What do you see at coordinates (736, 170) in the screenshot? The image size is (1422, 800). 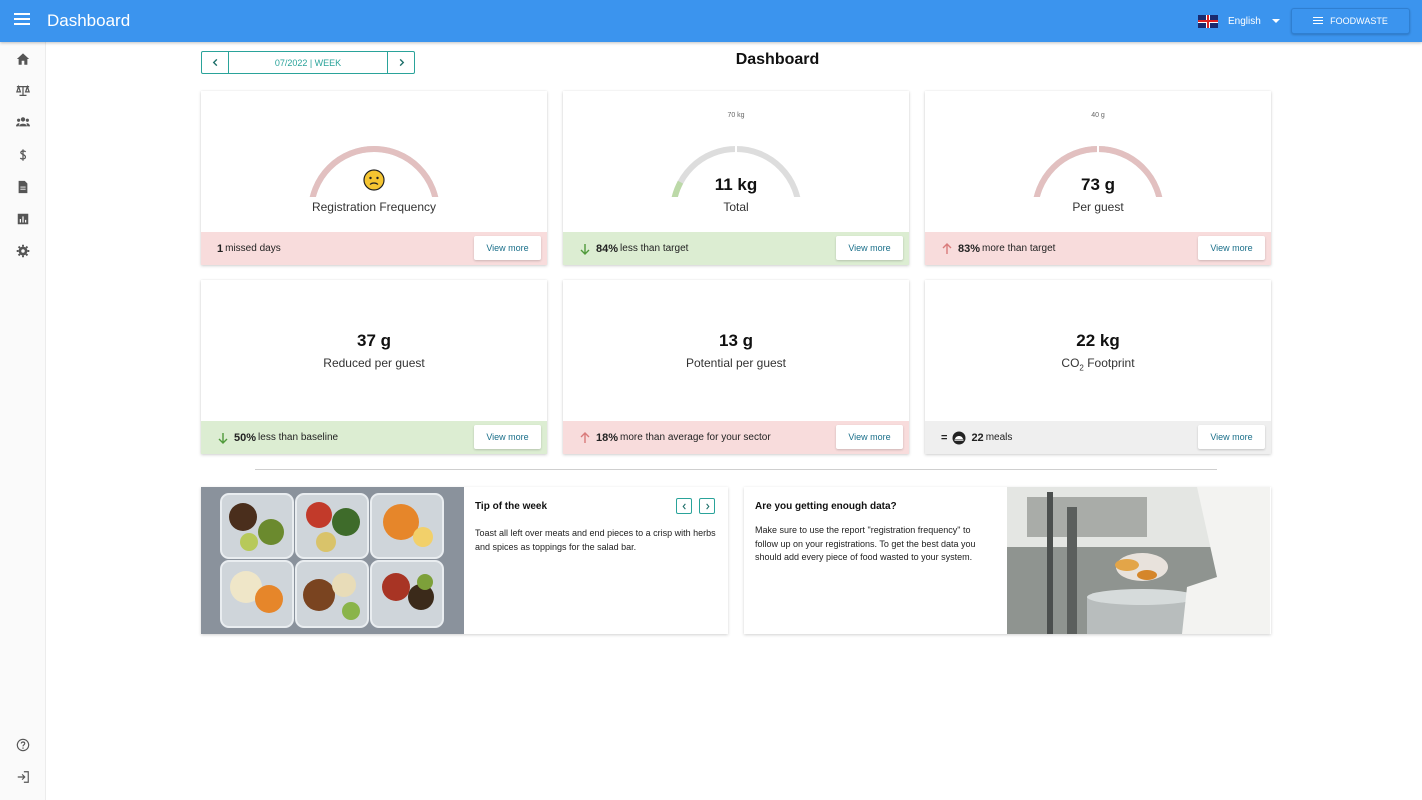 I see `total-gauge` at bounding box center [736, 170].